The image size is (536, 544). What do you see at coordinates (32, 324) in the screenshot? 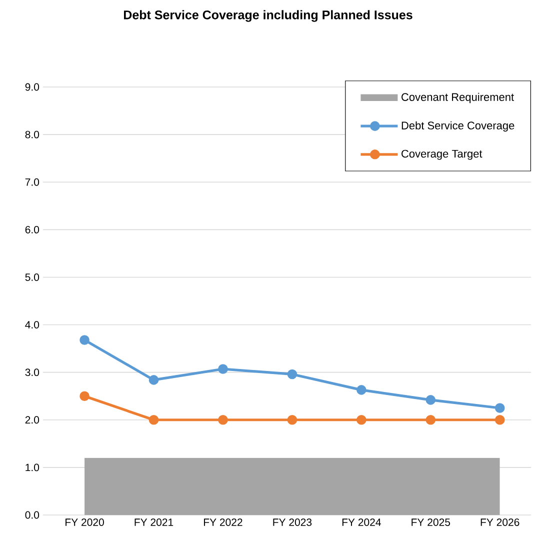
I see `y-tick-label: 4.0` at bounding box center [32, 324].